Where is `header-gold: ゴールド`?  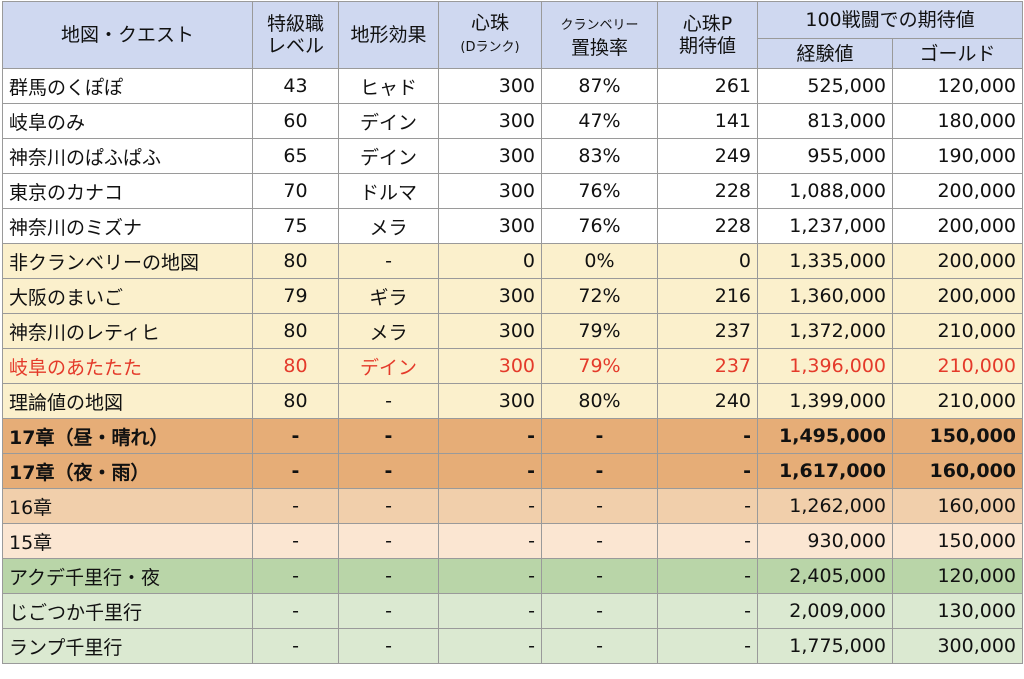
header-gold: ゴールド is located at coordinates (957, 53).